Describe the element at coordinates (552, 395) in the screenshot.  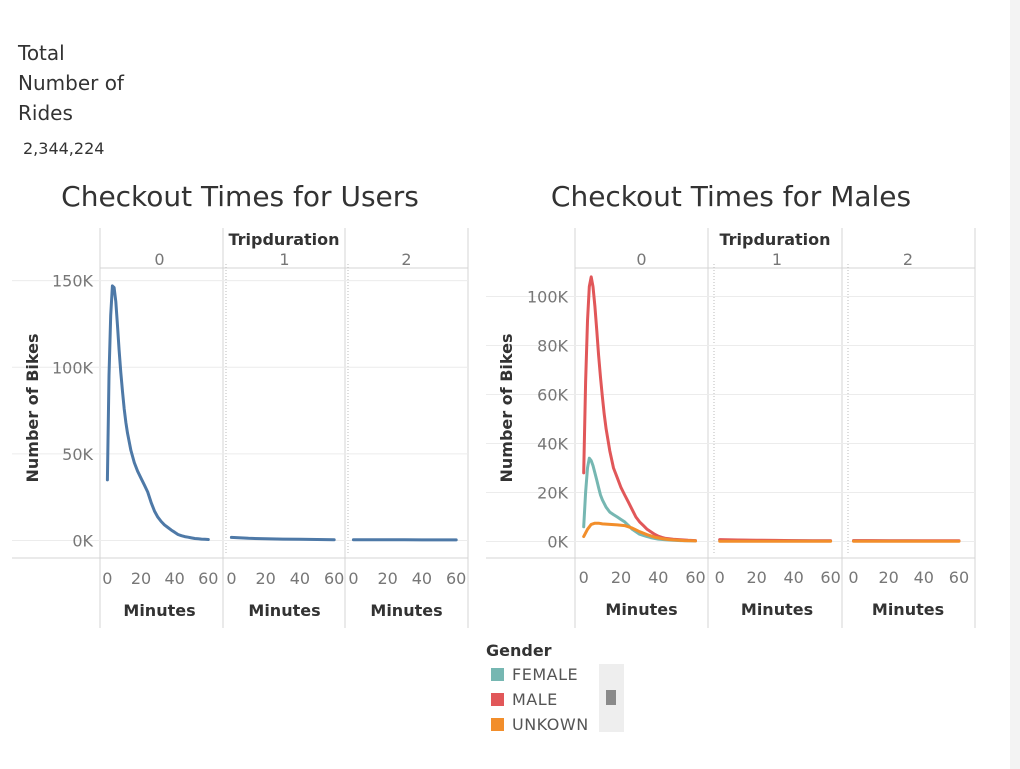
I see `y-tick-label: 60K` at that location.